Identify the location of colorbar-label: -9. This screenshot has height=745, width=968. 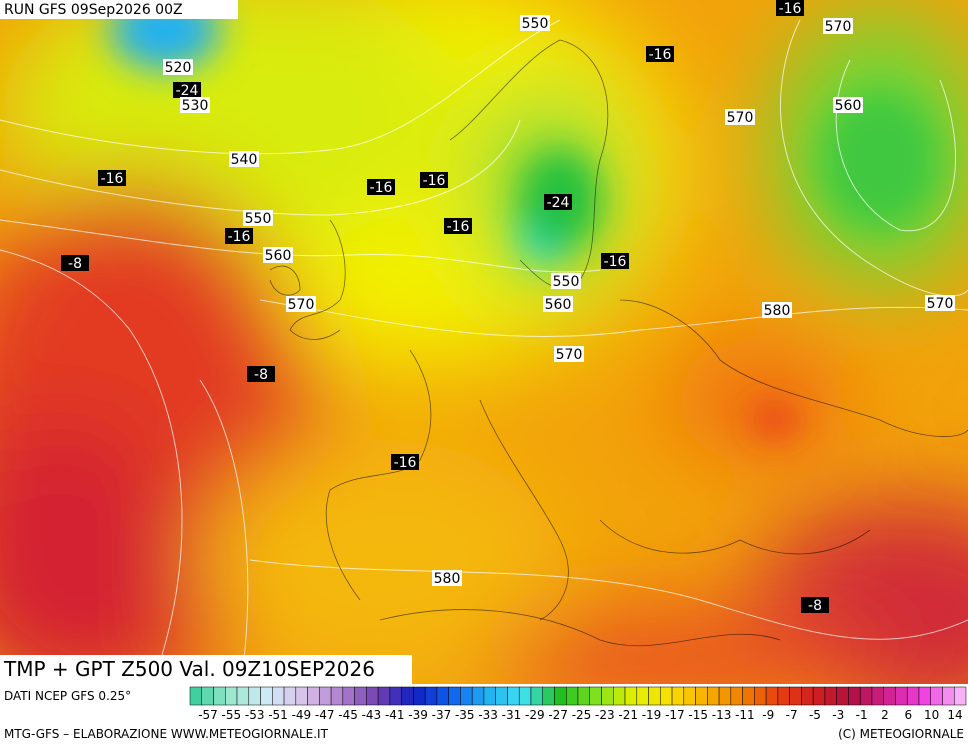
(768, 715).